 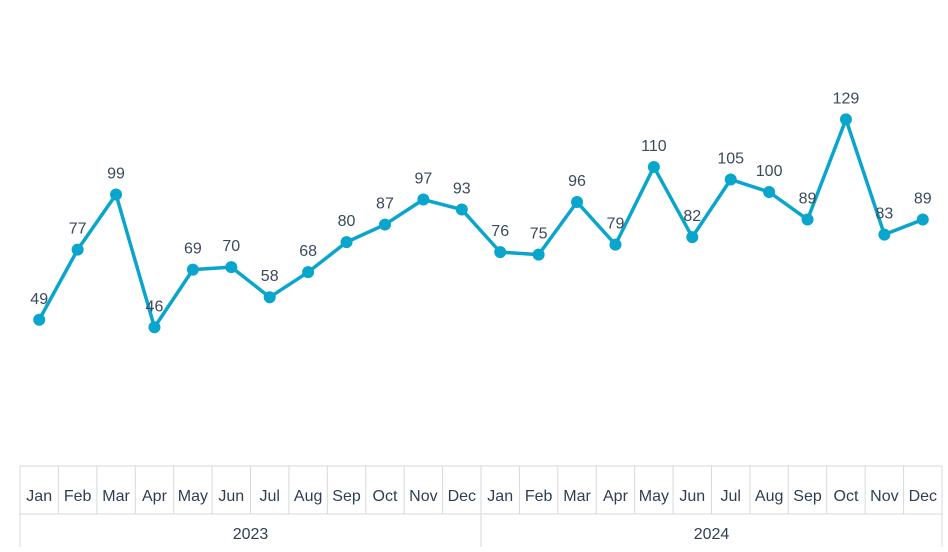 I want to click on data-label: 97, so click(x=423, y=179).